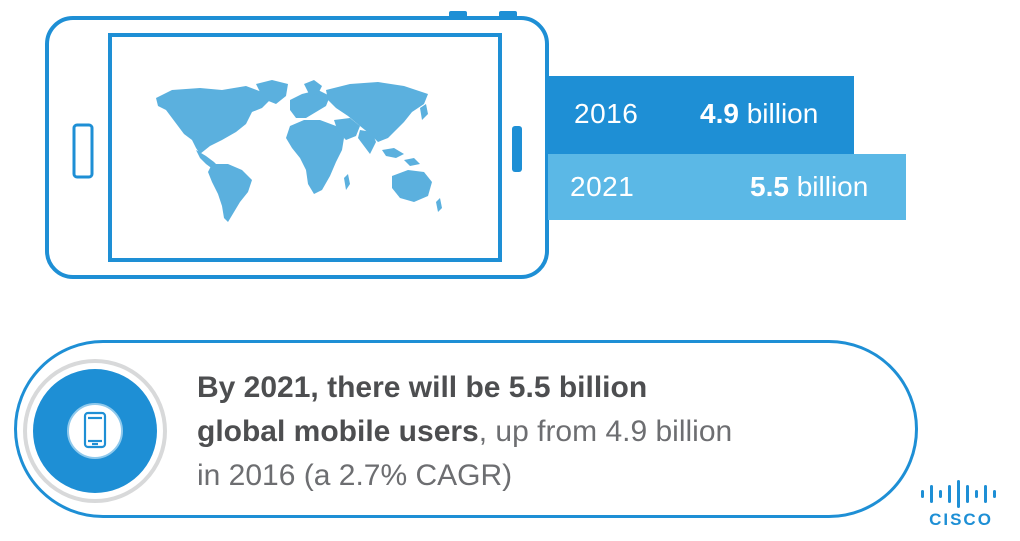  Describe the element at coordinates (299, 151) in the screenshot. I see `world-map-icon` at that location.